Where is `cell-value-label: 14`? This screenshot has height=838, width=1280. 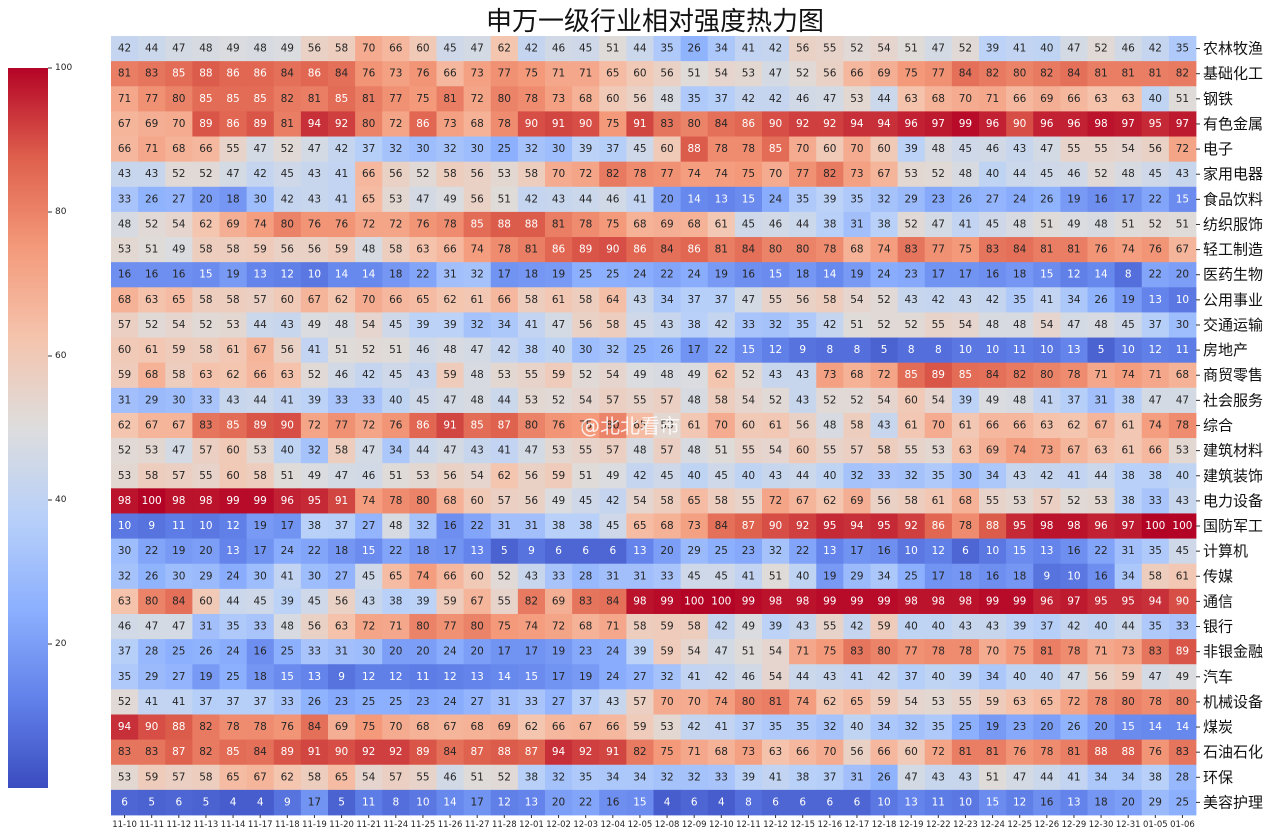 cell-value-label: 14 is located at coordinates (1101, 275).